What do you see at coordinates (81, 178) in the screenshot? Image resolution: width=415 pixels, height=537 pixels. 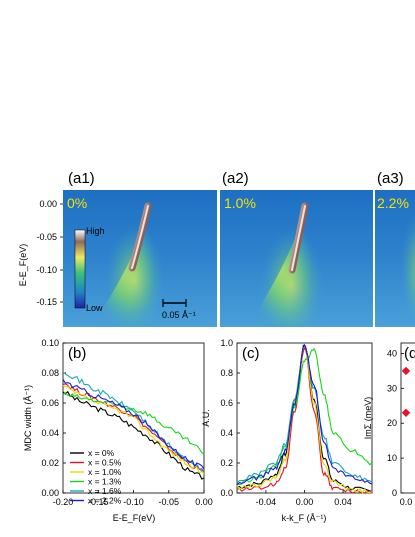 I see `panel-label-a1: (a1)` at bounding box center [81, 178].